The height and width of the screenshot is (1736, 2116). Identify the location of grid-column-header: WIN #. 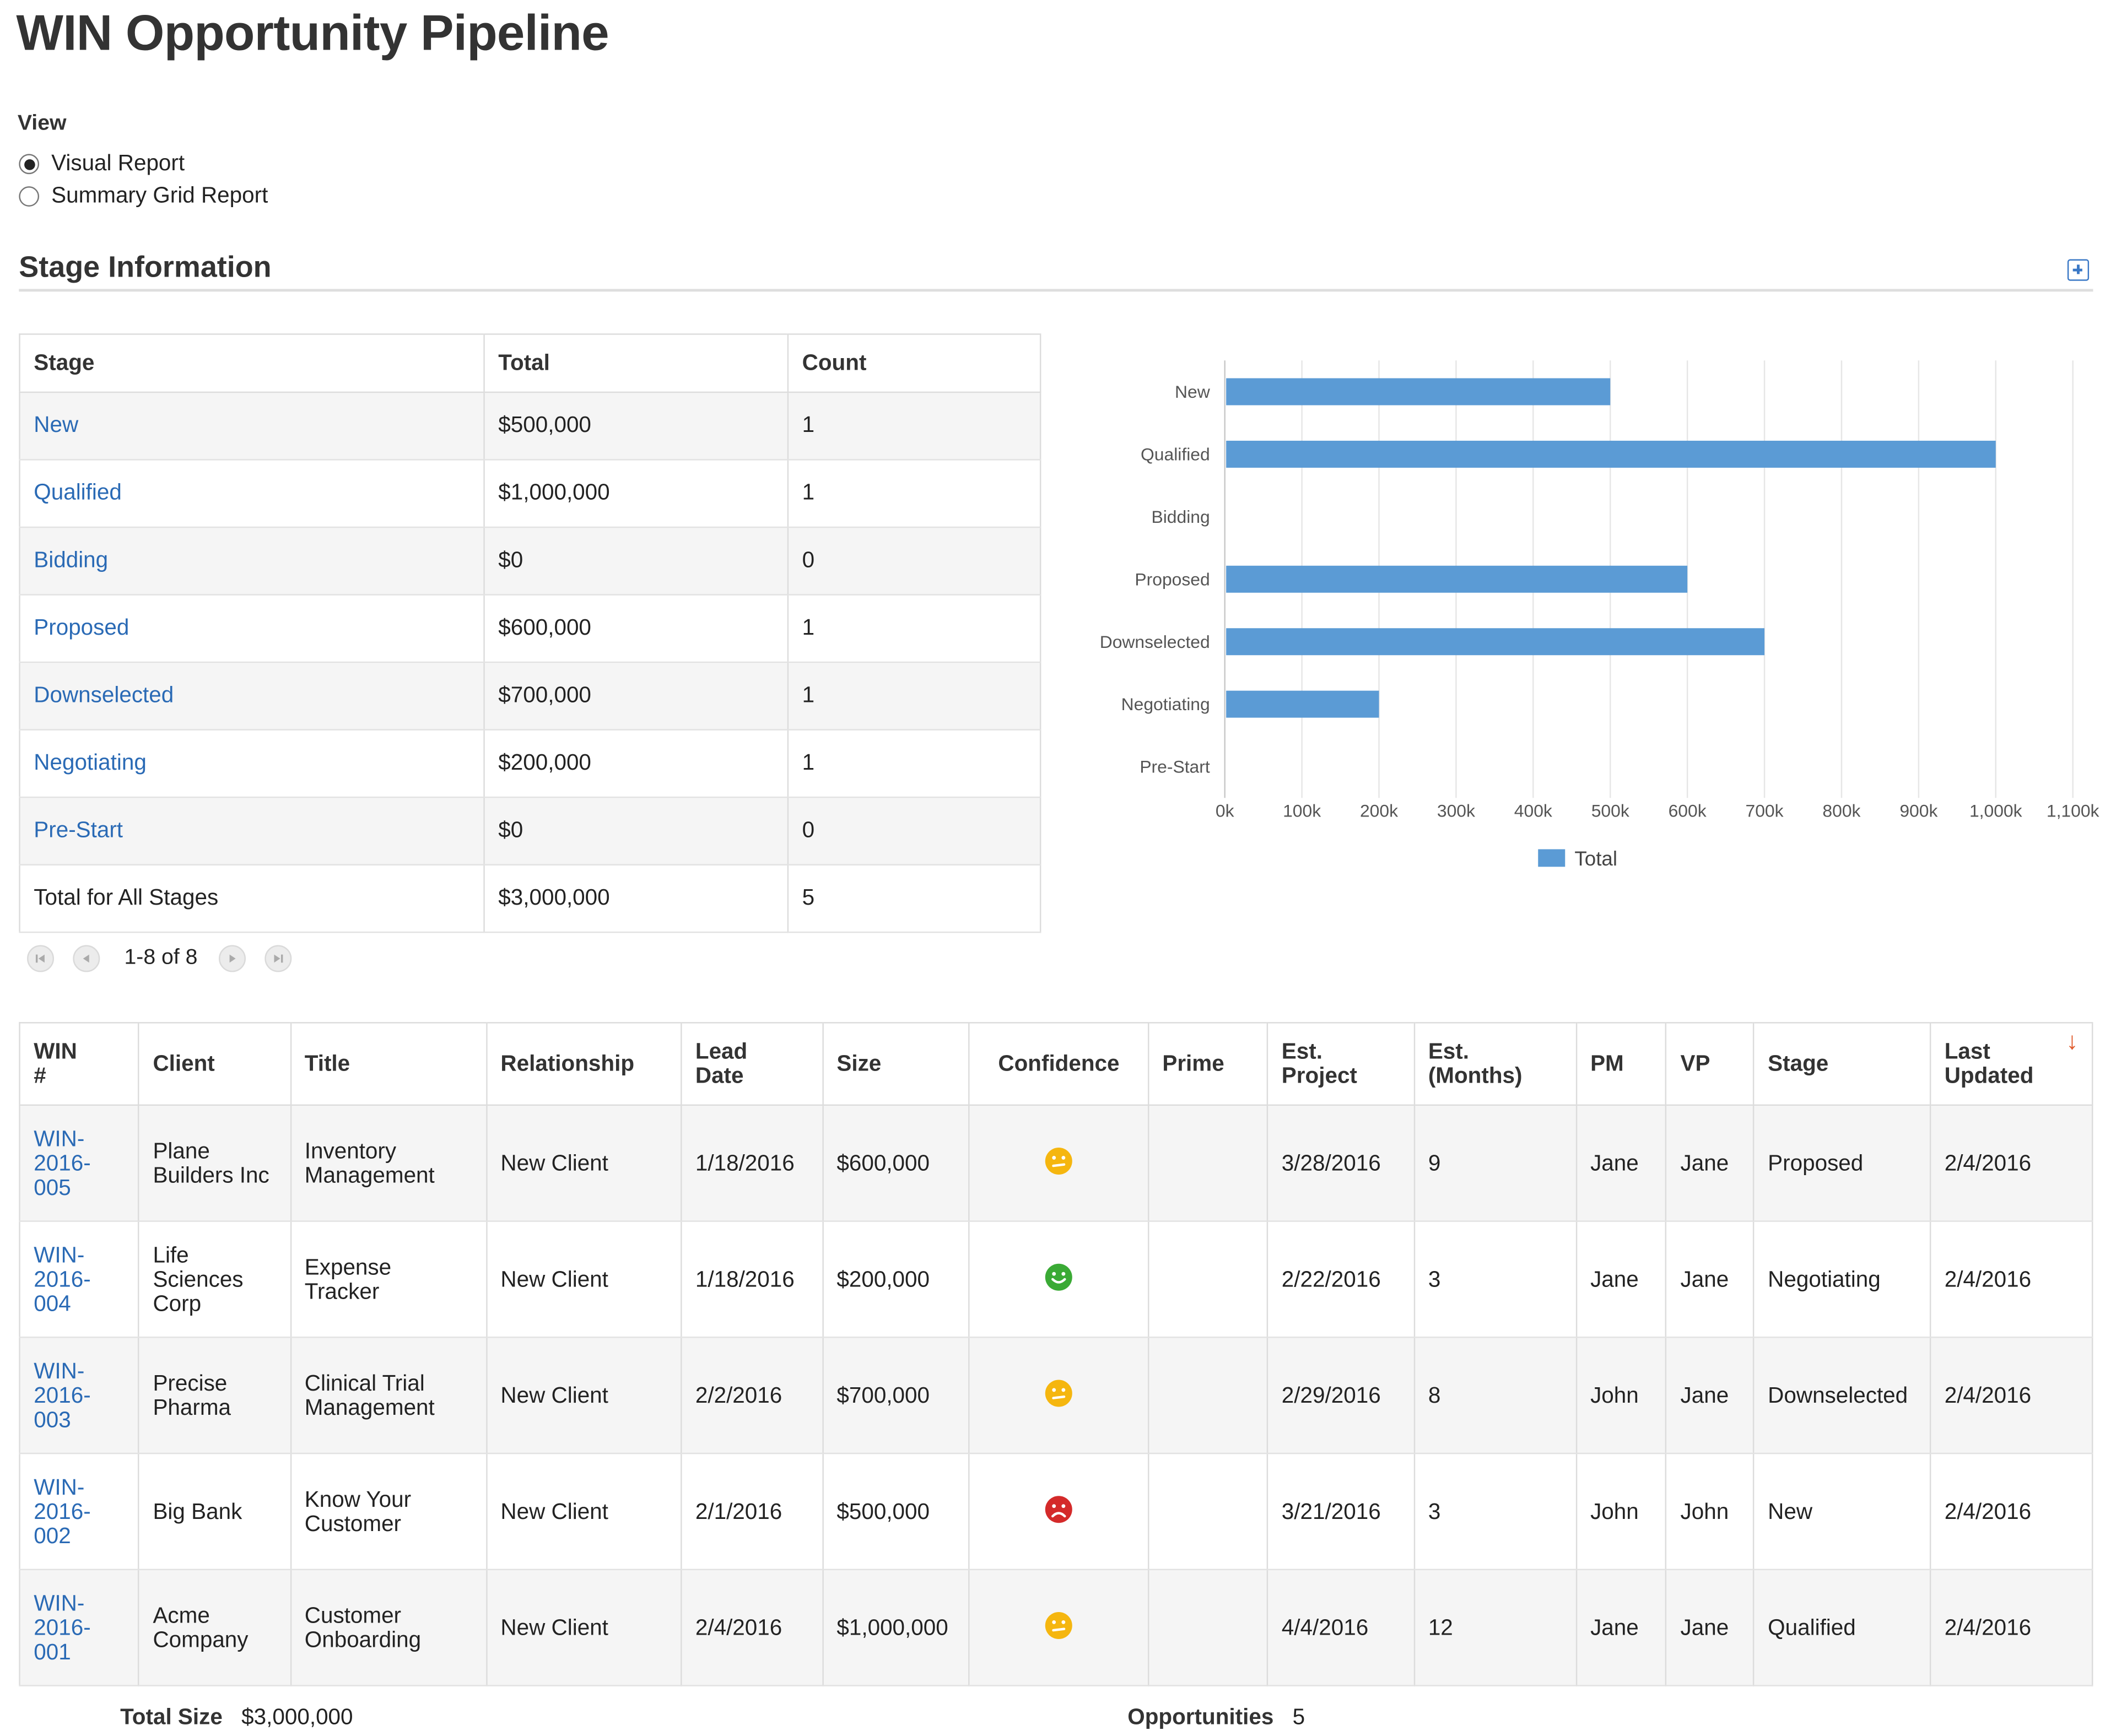
(79, 1064).